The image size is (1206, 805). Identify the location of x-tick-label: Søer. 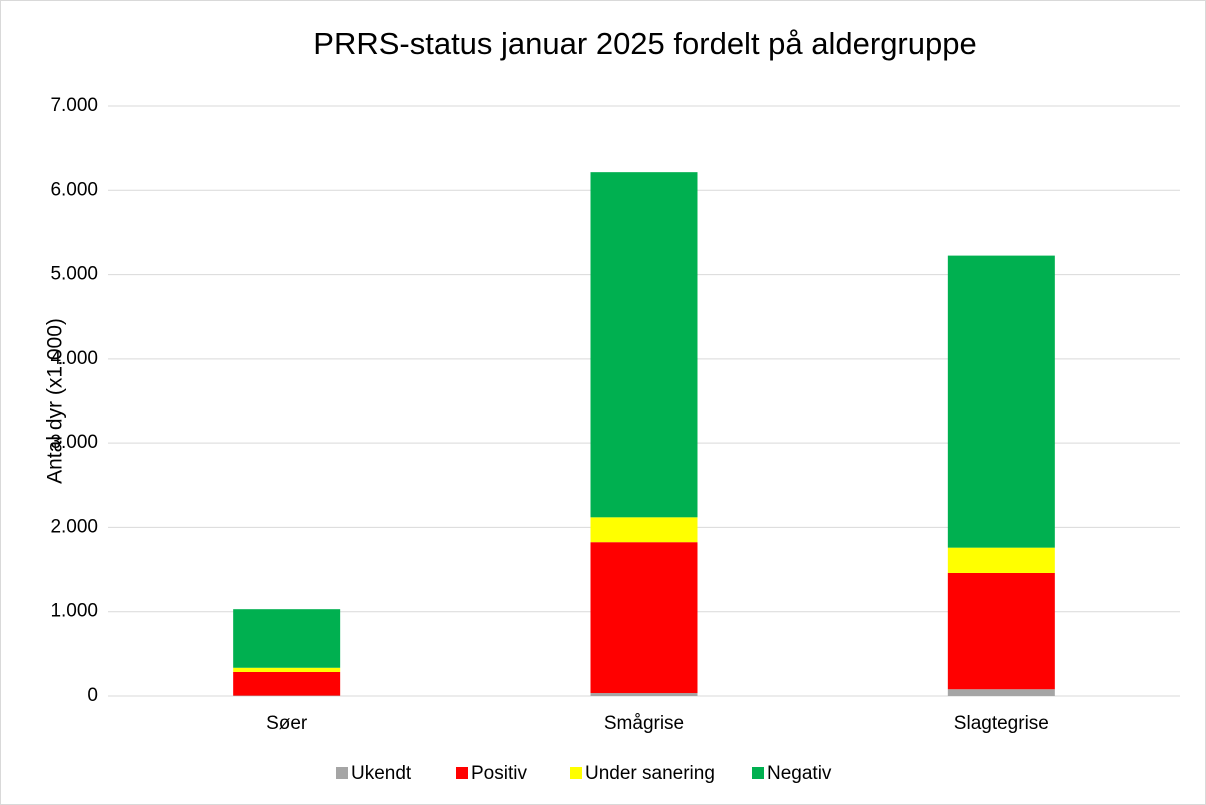
(287, 723).